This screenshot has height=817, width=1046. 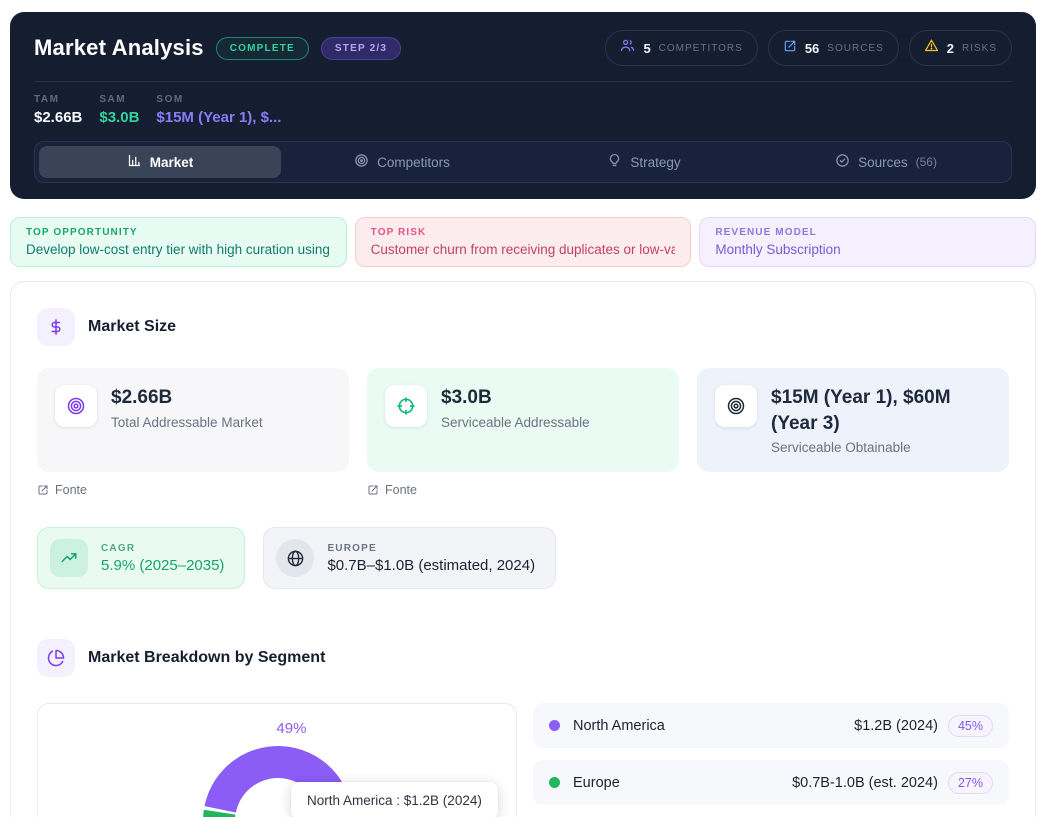 I want to click on tab-strategy: Strategy, so click(x=644, y=162).